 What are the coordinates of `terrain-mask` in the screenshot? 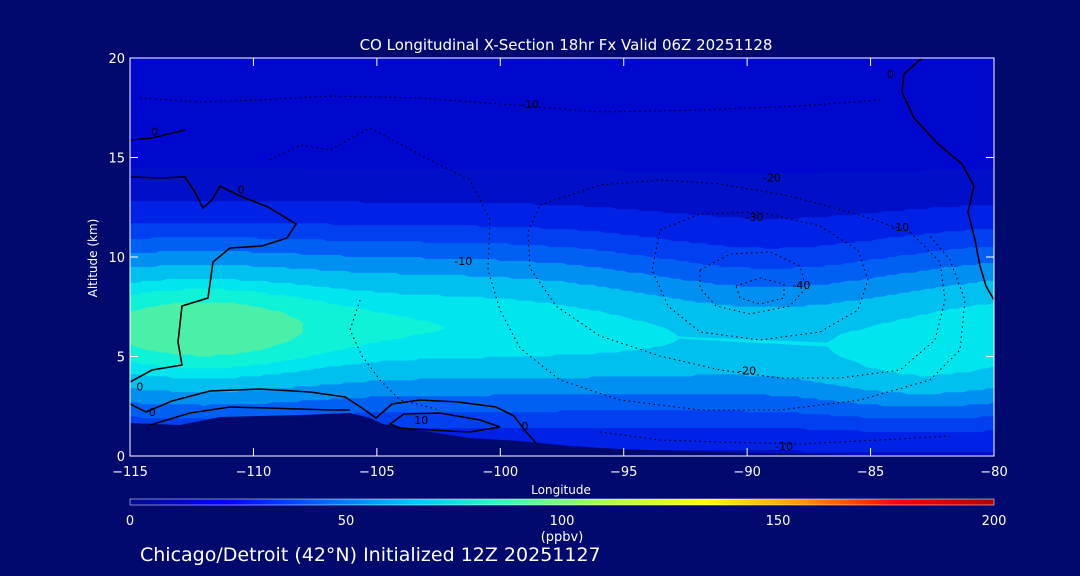 It's located at (562, 434).